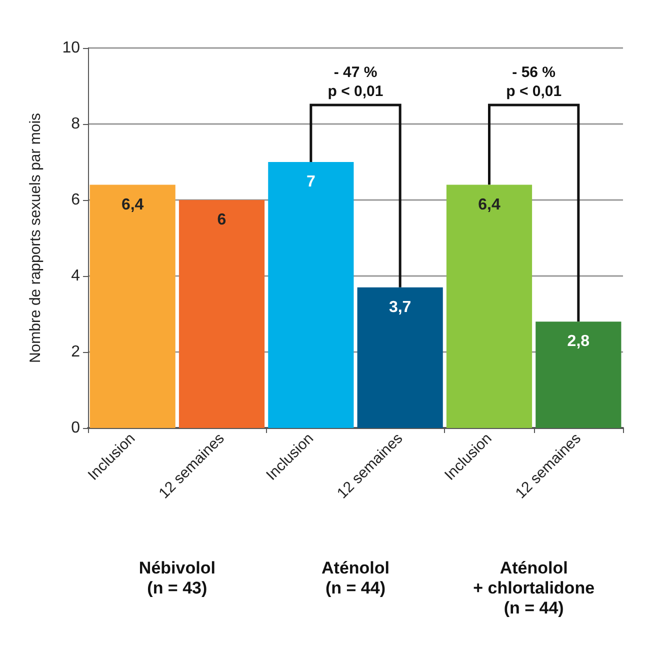 This screenshot has width=660, height=648. What do you see at coordinates (221, 220) in the screenshot?
I see `data-label: 6` at bounding box center [221, 220].